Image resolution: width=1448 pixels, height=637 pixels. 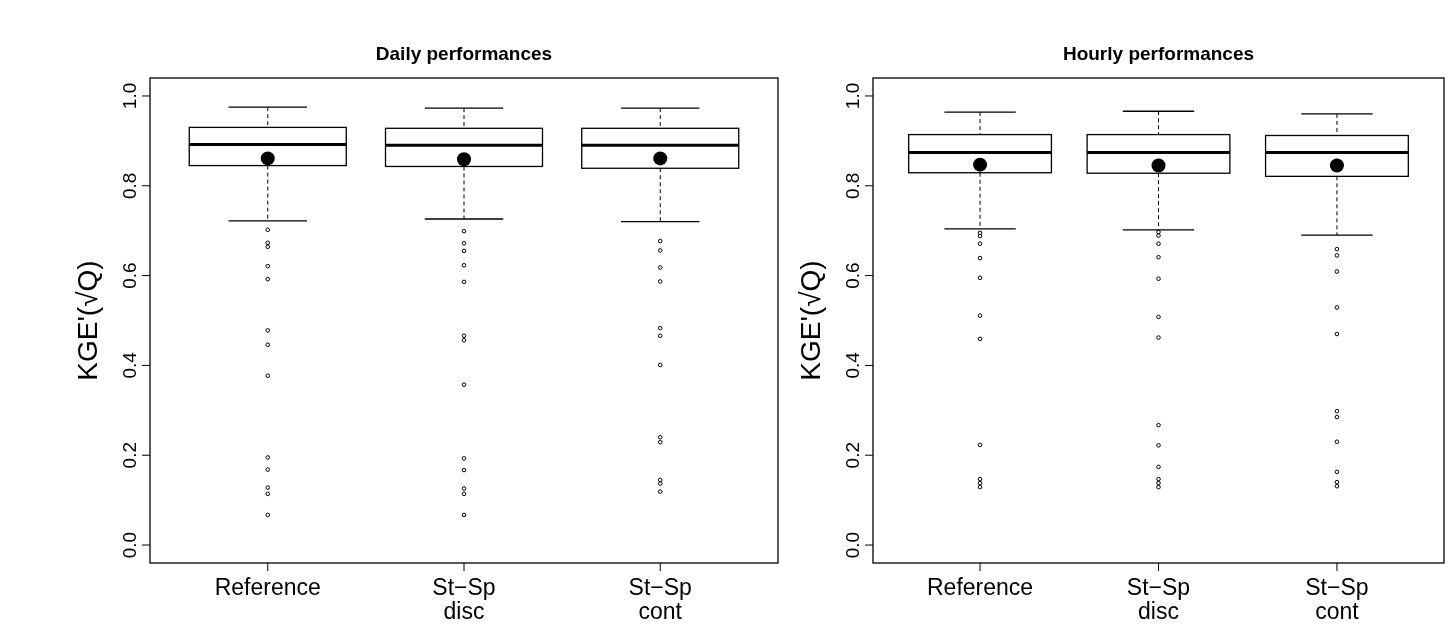 What do you see at coordinates (464, 53) in the screenshot?
I see `chart-title: Daily performances` at bounding box center [464, 53].